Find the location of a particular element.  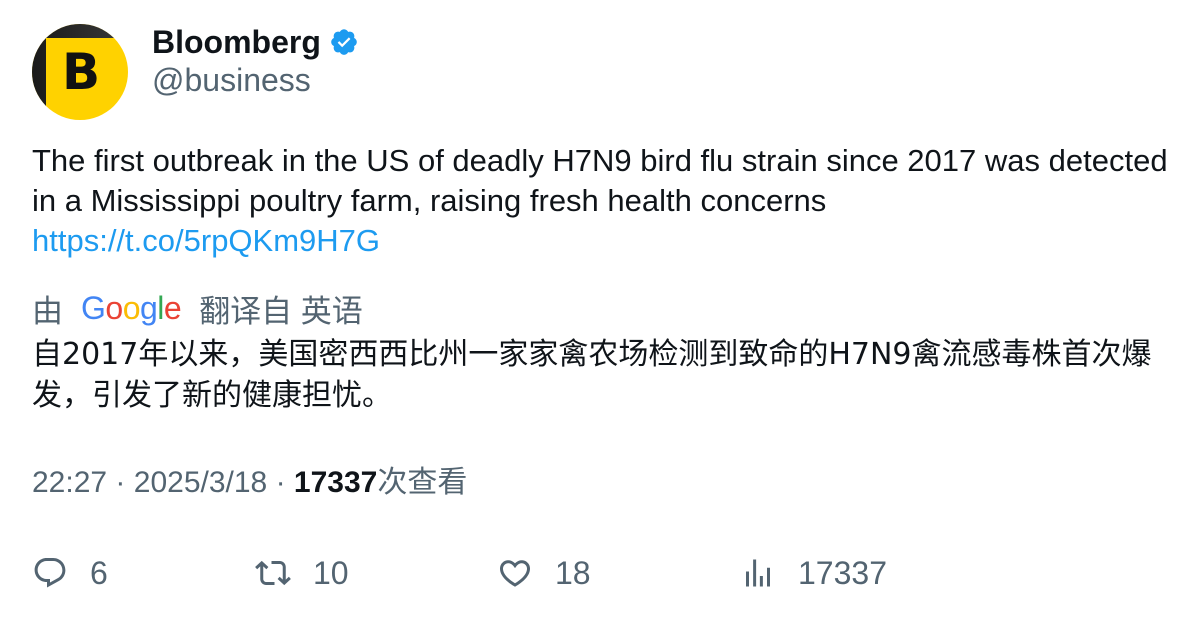

translated-from-label: 翻译自 英语 is located at coordinates (281, 311).